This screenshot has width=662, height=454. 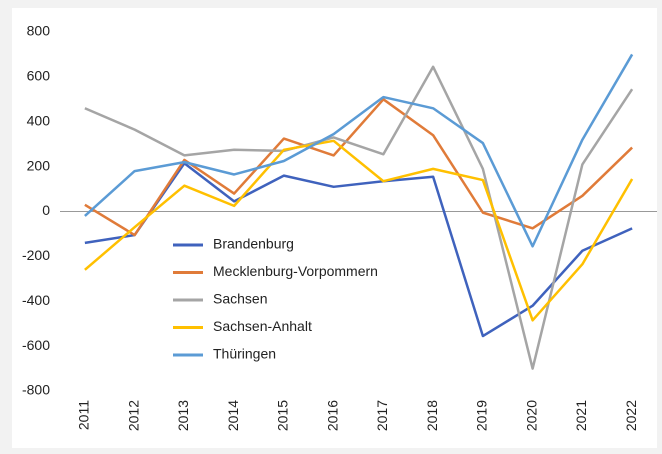 I want to click on x-tick-label: 2019, so click(x=482, y=415).